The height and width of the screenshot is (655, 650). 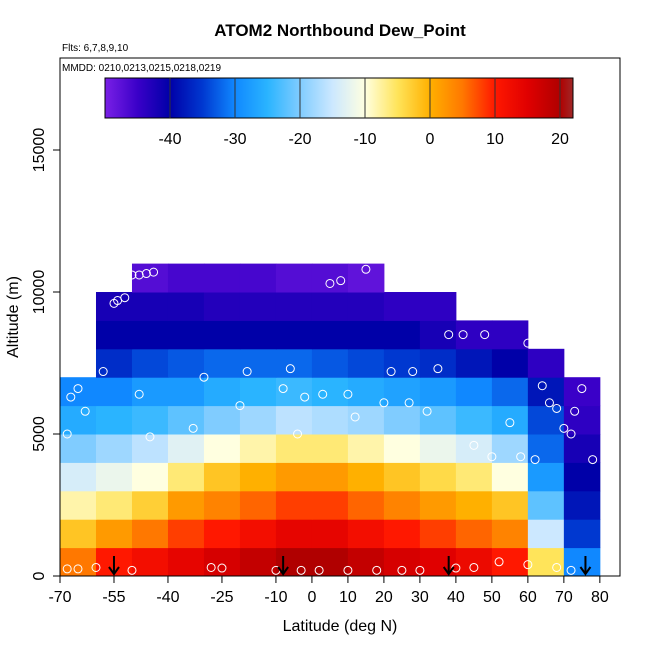 What do you see at coordinates (495, 139) in the screenshot?
I see `colorbar-tick-label: 10` at bounding box center [495, 139].